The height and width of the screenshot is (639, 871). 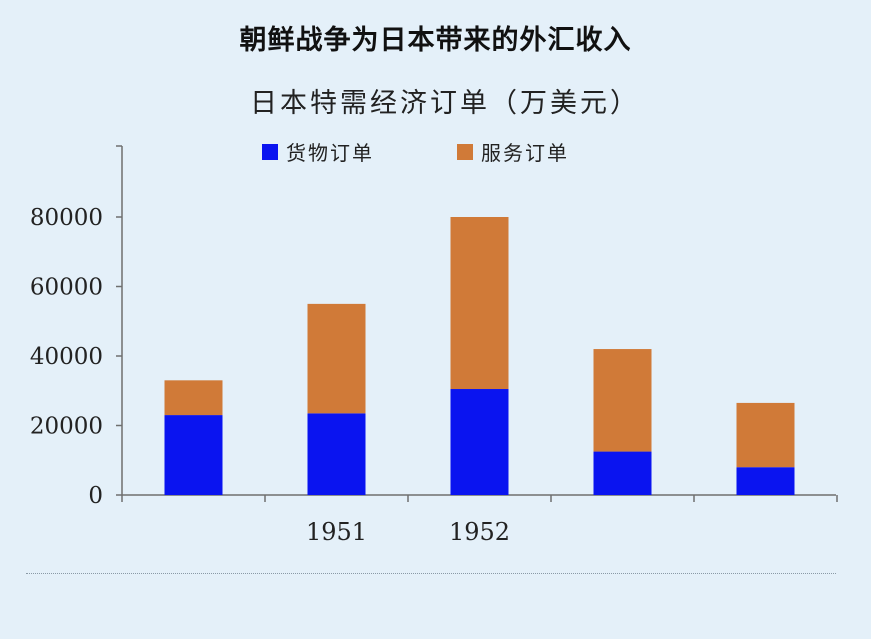 What do you see at coordinates (66, 288) in the screenshot?
I see `y-tick-label: 60000` at bounding box center [66, 288].